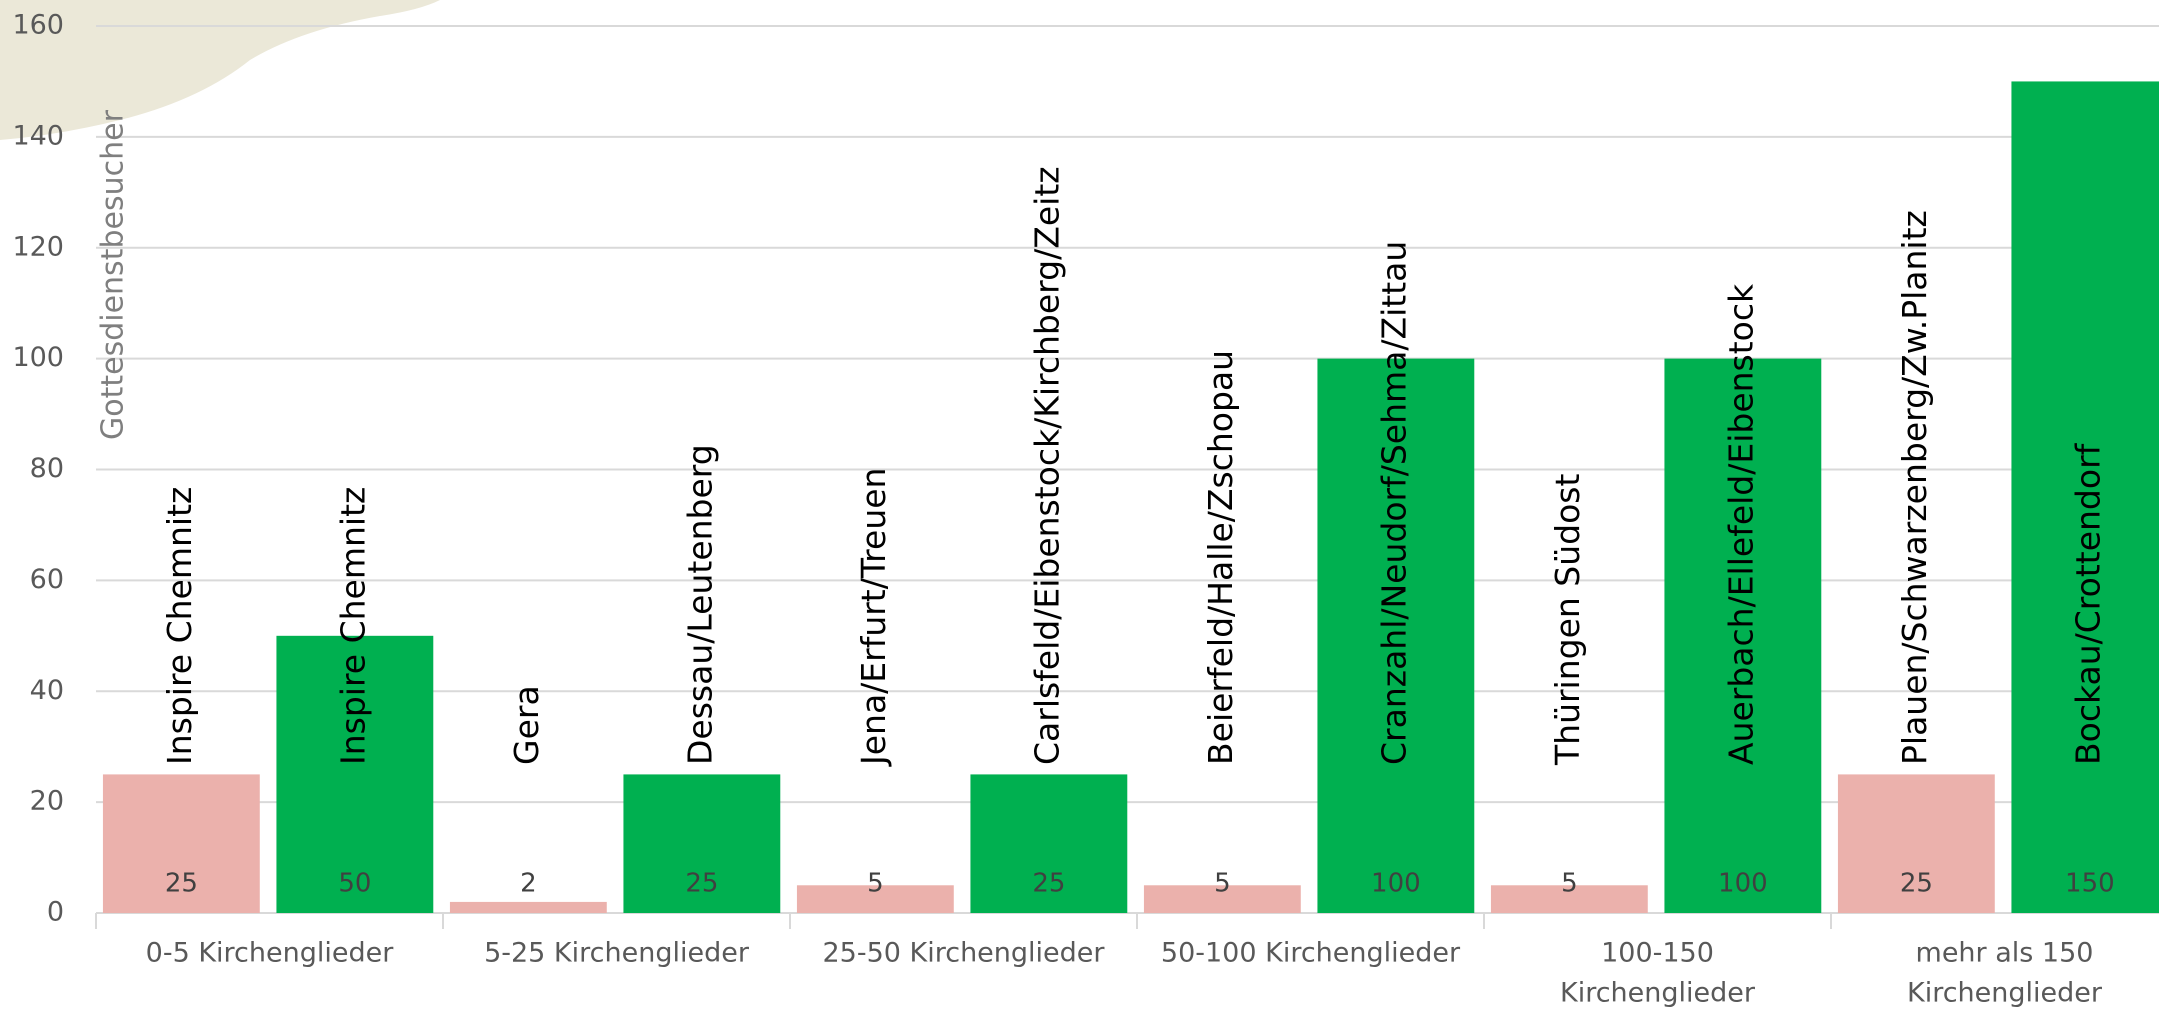 The image size is (2159, 1010). I want to click on value-label: 50, so click(354, 884).